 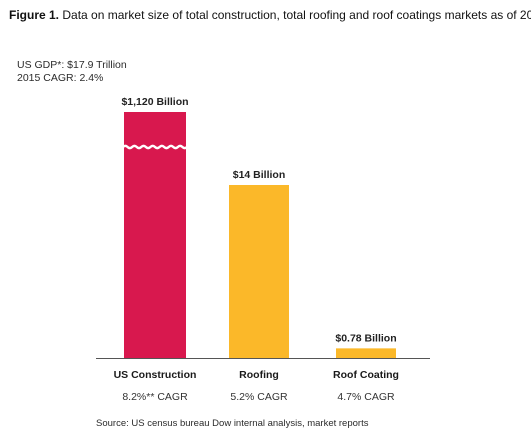 What do you see at coordinates (155, 375) in the screenshot?
I see `category-label: US Construction` at bounding box center [155, 375].